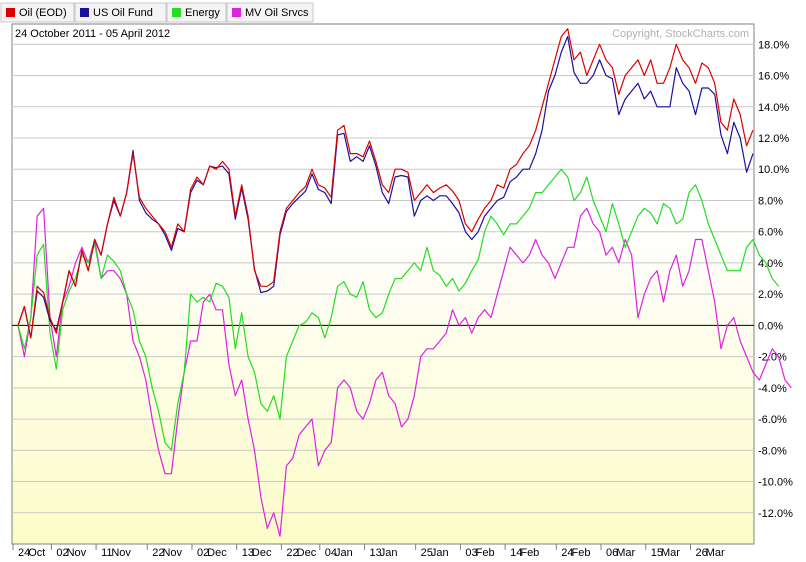  What do you see at coordinates (657, 553) in the screenshot?
I see `x-tick-label: 15` at bounding box center [657, 553].